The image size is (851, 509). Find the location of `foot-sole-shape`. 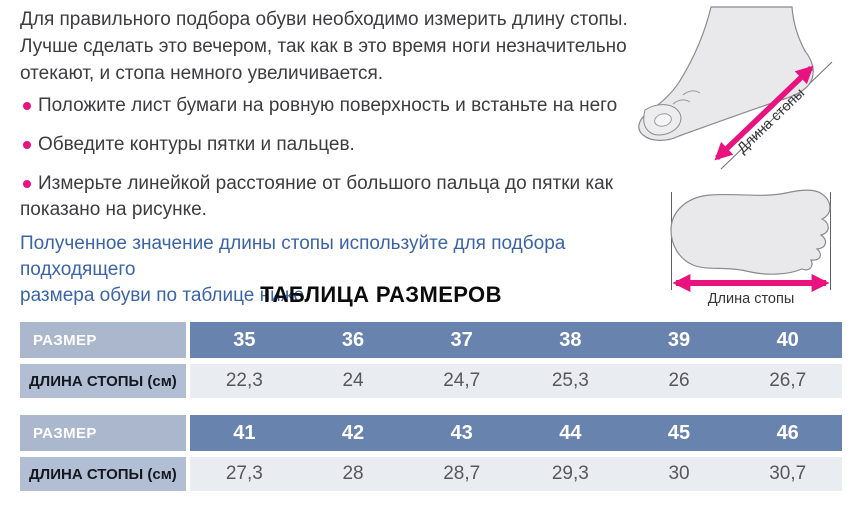

foot-sole-shape is located at coordinates (750, 232).